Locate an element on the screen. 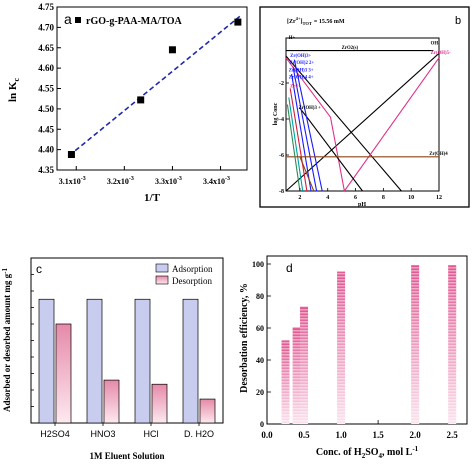 The width and height of the screenshot is (474, 467). panel-d-y-tick-label: 20 is located at coordinates (260, 392).